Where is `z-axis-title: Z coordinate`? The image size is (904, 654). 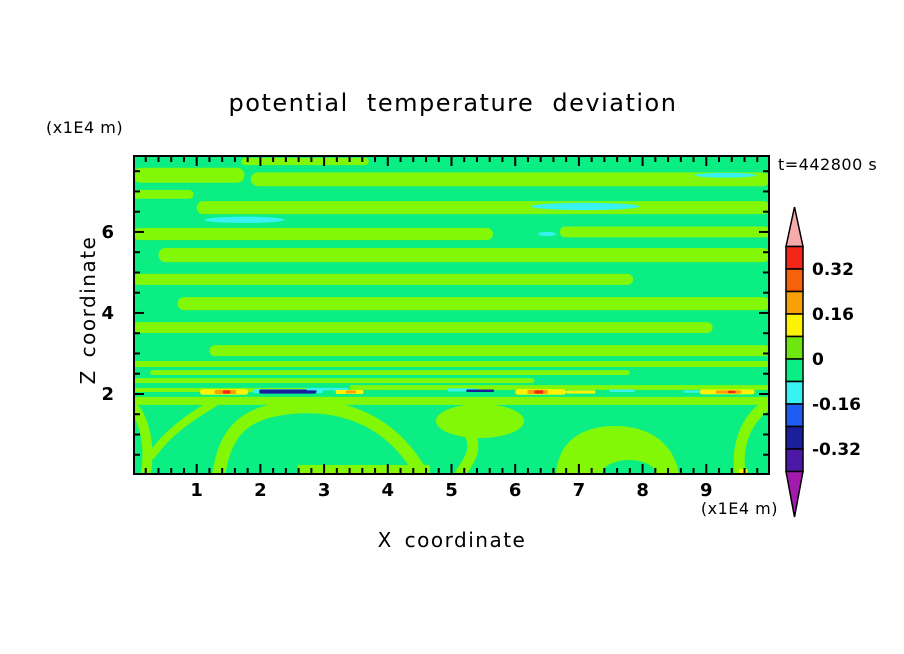 z-axis-title: Z coordinate is located at coordinates (88, 310).